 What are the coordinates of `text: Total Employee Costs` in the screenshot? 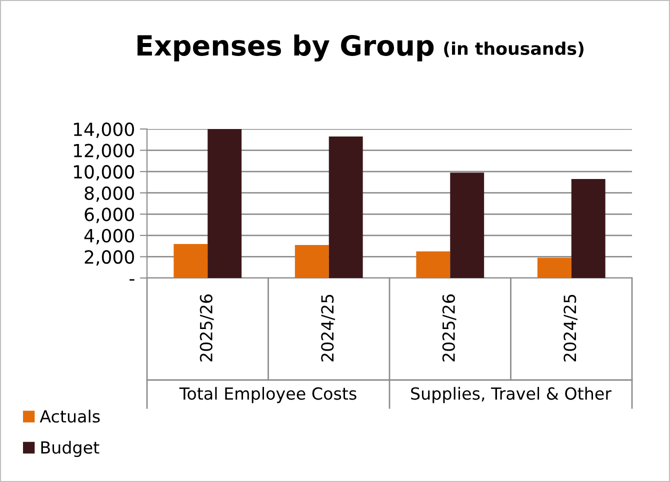 It's located at (267, 395).